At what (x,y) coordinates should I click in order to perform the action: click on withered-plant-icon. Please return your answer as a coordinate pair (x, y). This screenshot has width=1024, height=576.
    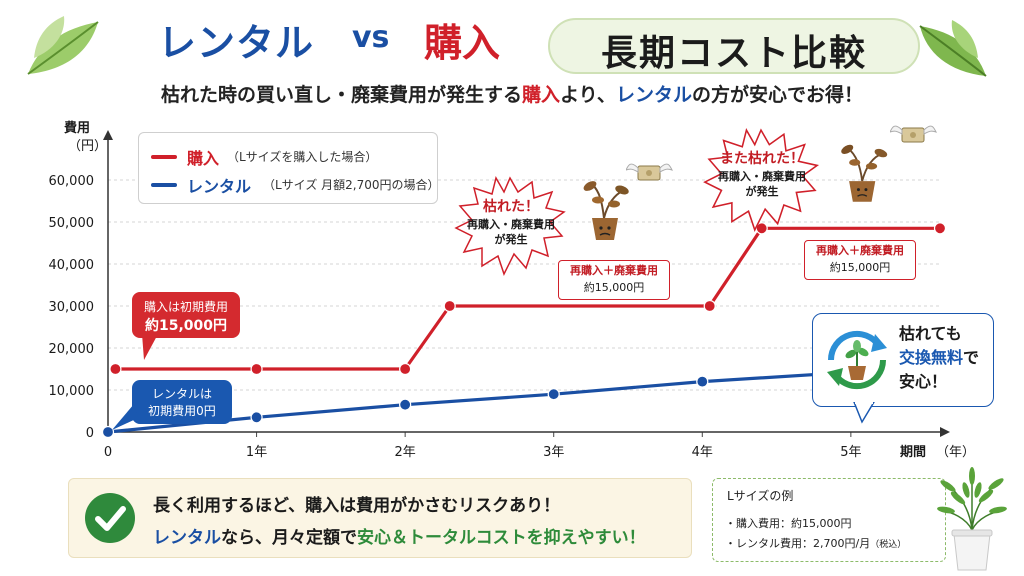
    Looking at the image, I should click on (606, 210).